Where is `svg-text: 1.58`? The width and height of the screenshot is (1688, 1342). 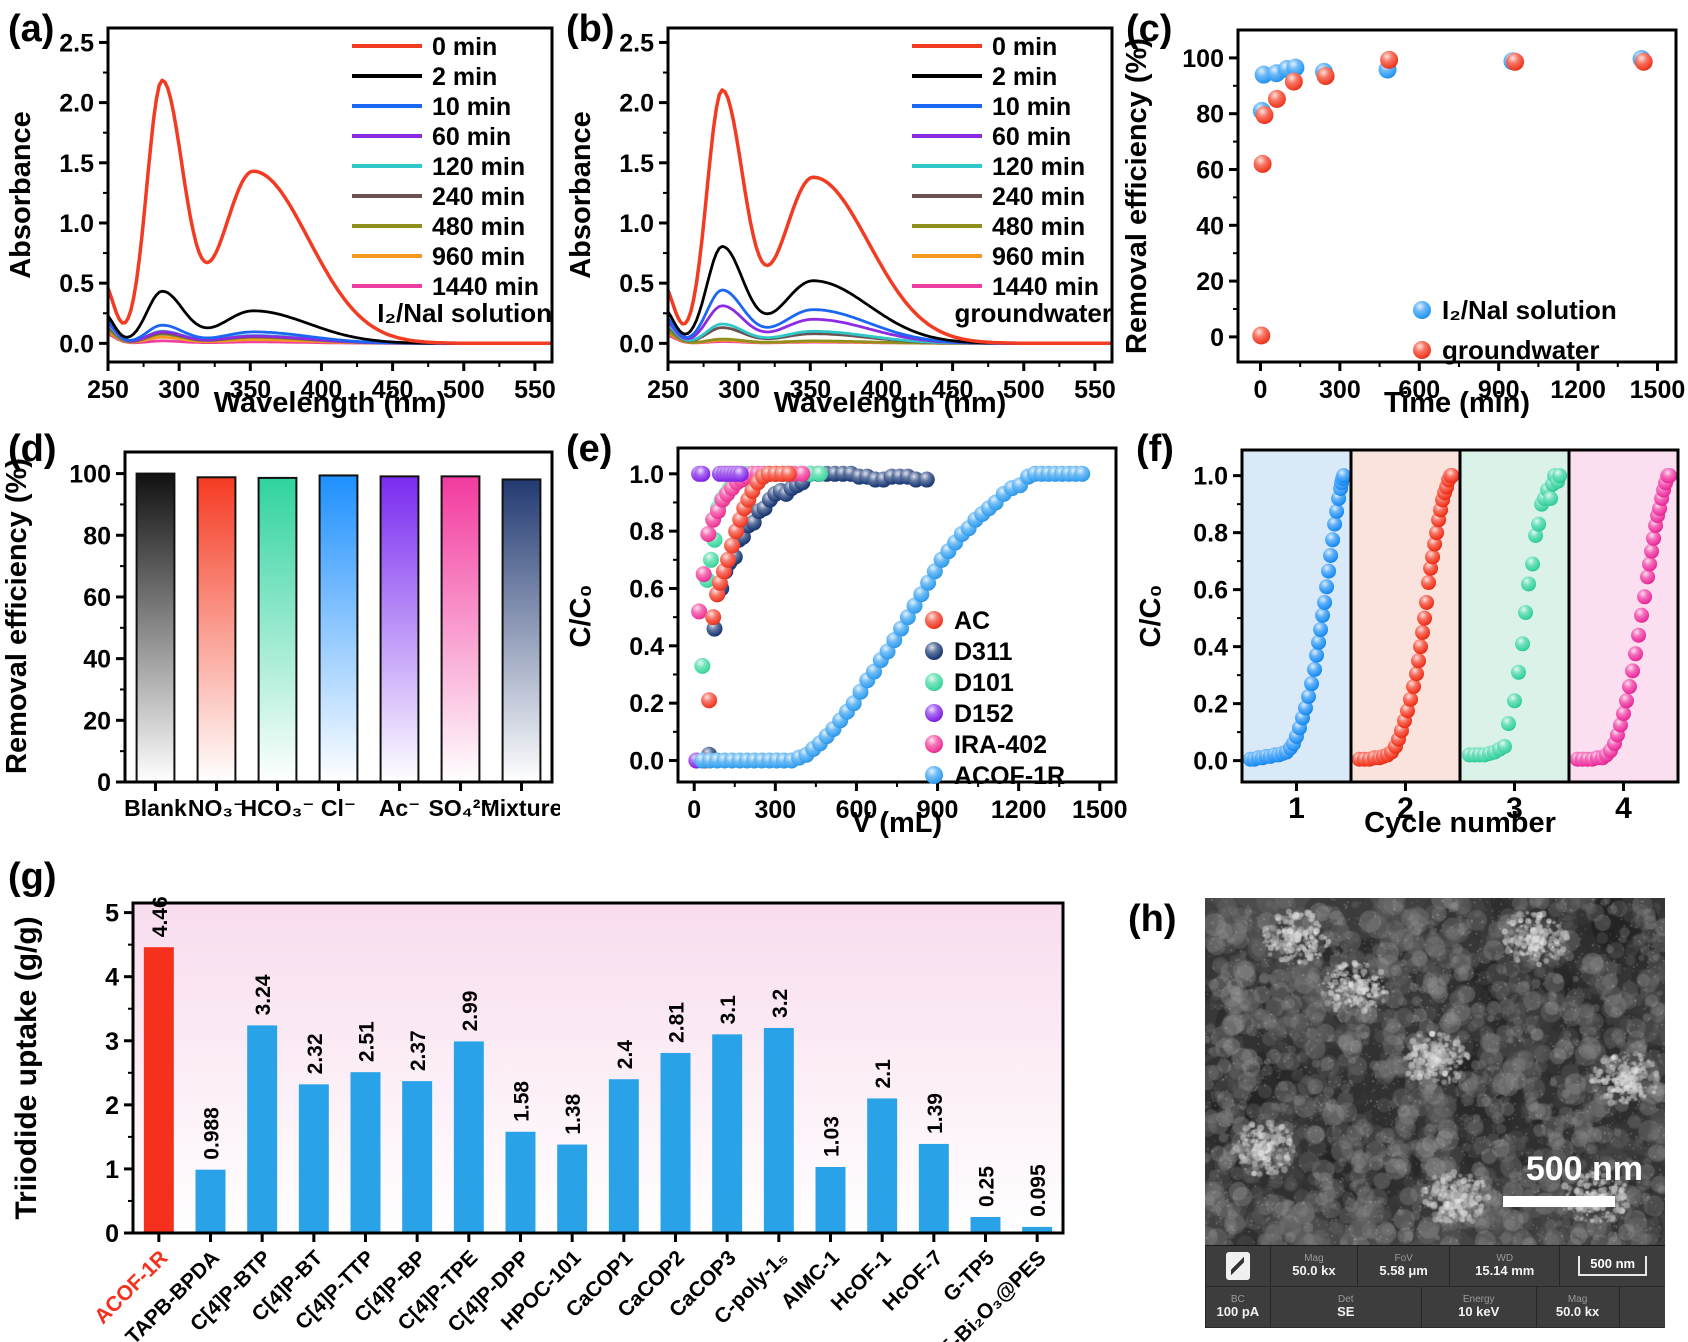 svg-text: 1.58 is located at coordinates (522, 1101).